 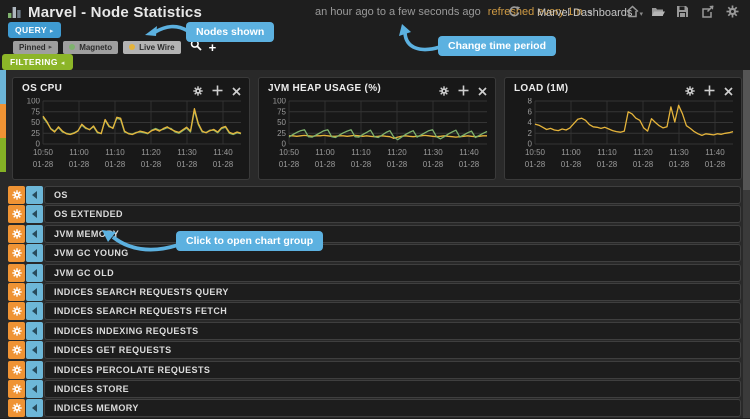 What do you see at coordinates (3, 87) in the screenshot?
I see `hidden-row-tab-blue` at bounding box center [3, 87].